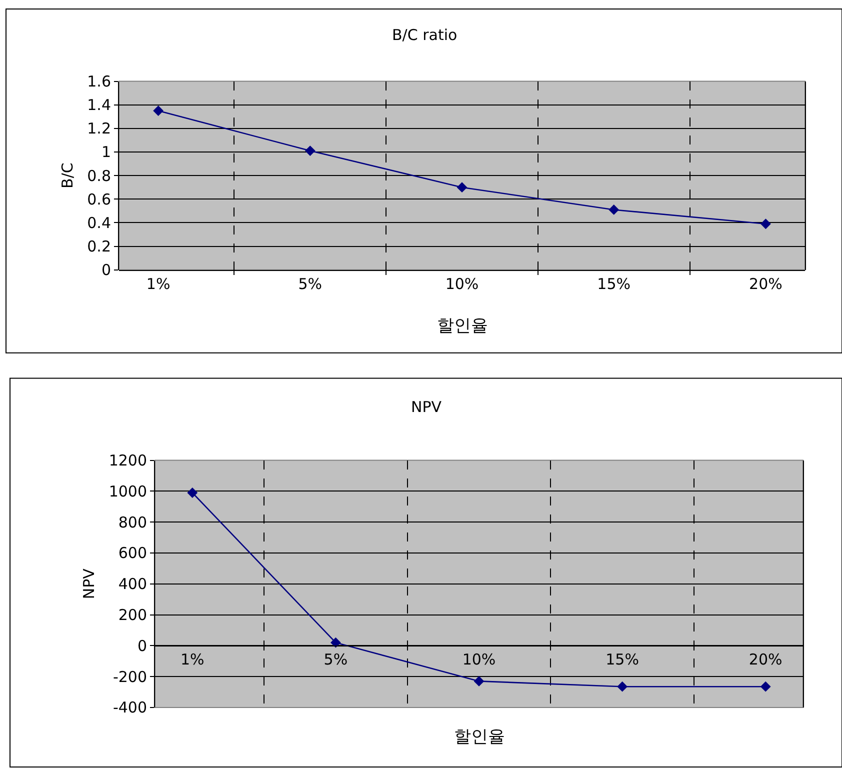 This screenshot has height=778, width=842. Describe the element at coordinates (132, 553) in the screenshot. I see `y-tick-label: 600` at that location.